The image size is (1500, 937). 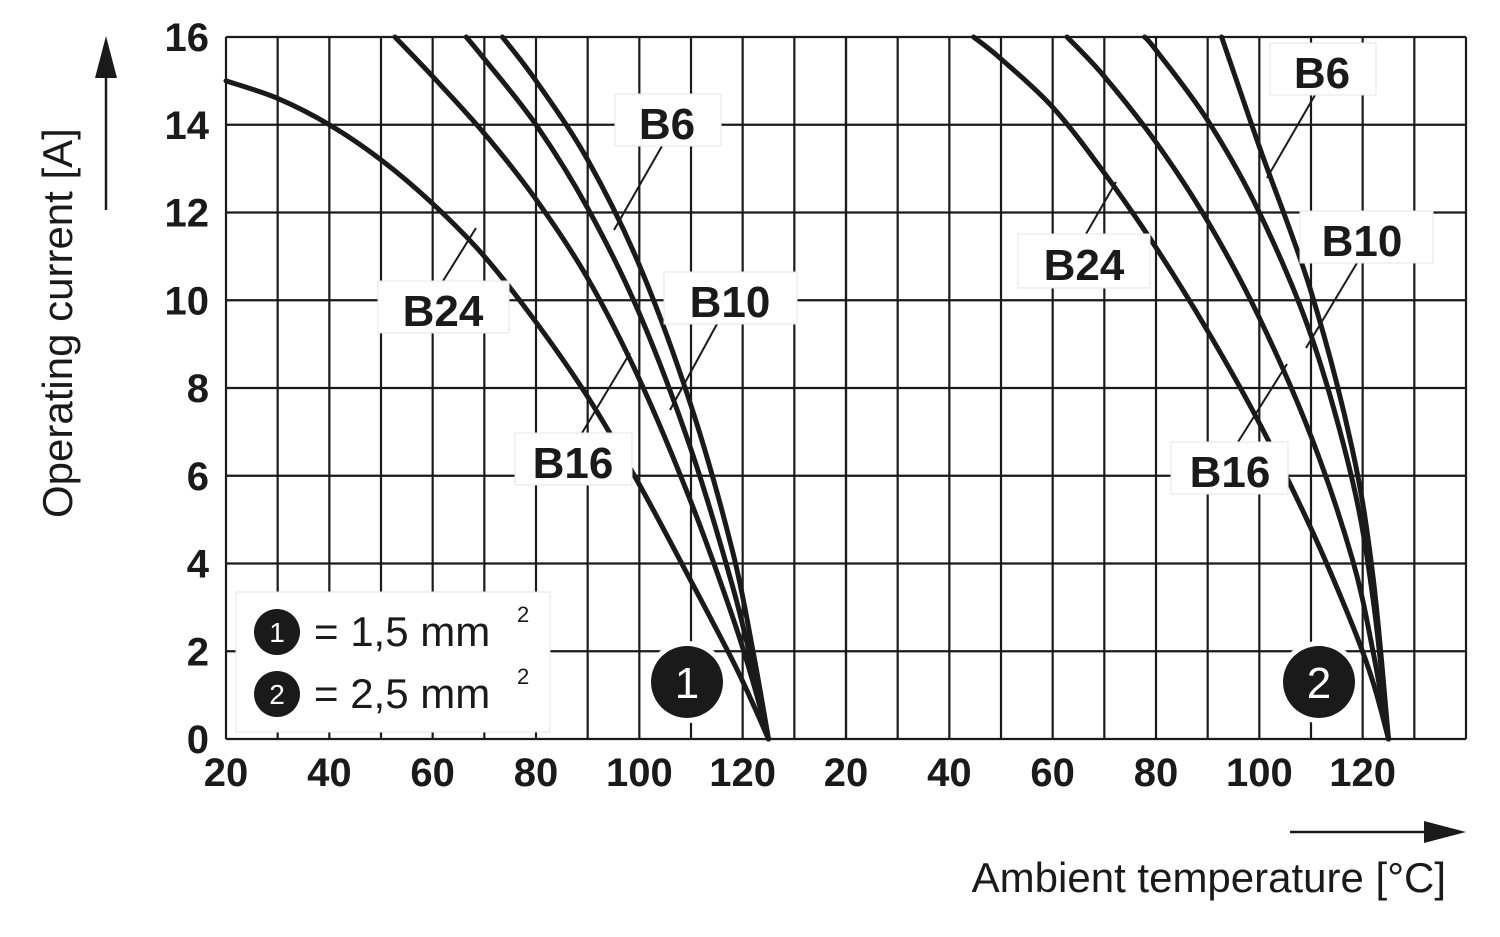 I want to click on y-axis-arrow, so click(x=106, y=123).